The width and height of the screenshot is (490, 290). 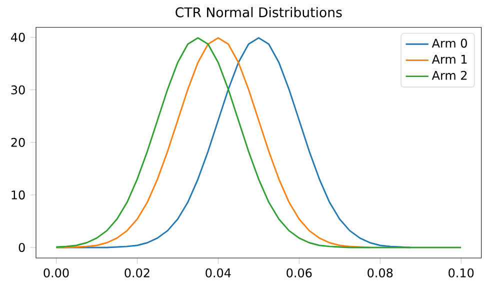 I want to click on x-tick-label: 0.08, so click(x=380, y=273).